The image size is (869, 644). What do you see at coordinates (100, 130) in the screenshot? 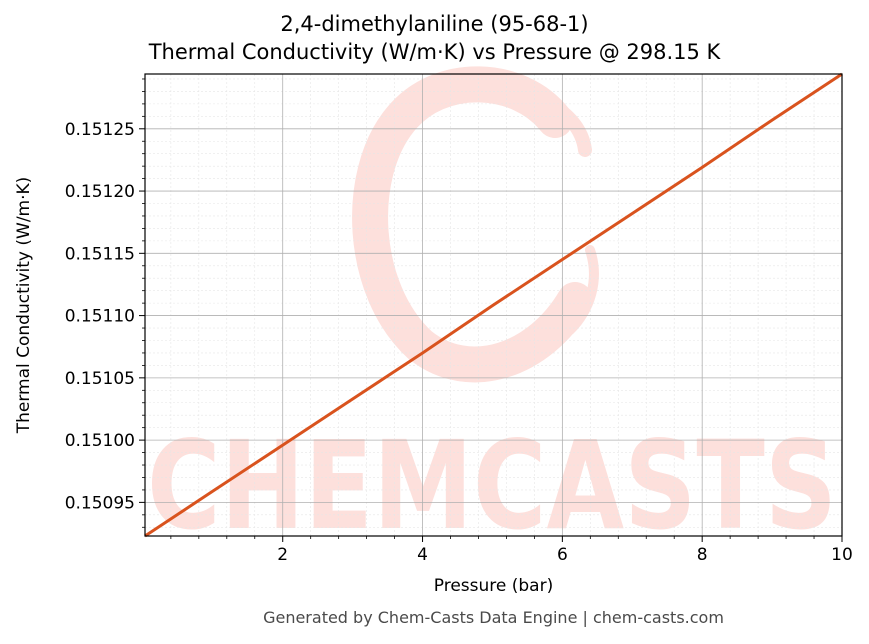
I see `y-tick-label: 0.15125` at bounding box center [100, 130].